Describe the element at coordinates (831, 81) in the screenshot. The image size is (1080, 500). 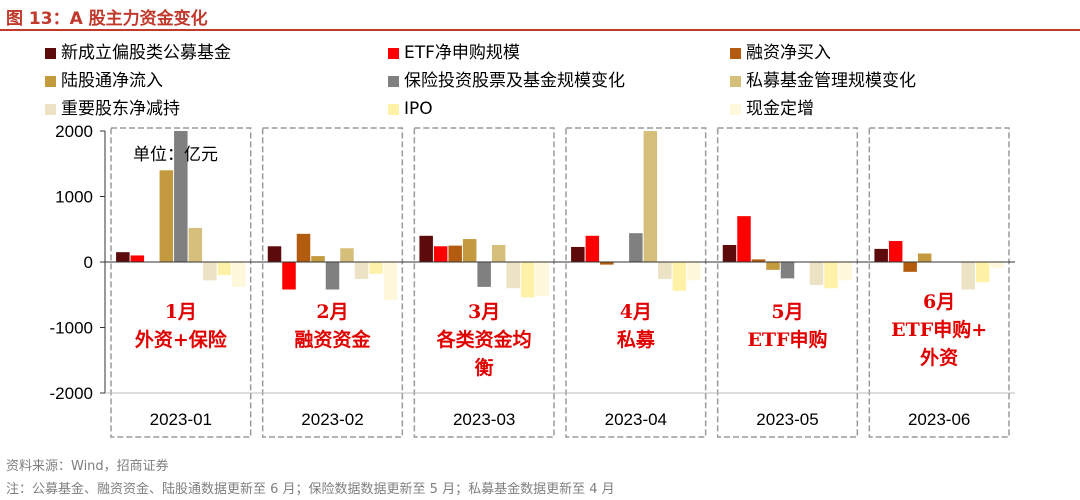
I see `legend-label: 私募基金管理规模变化` at that location.